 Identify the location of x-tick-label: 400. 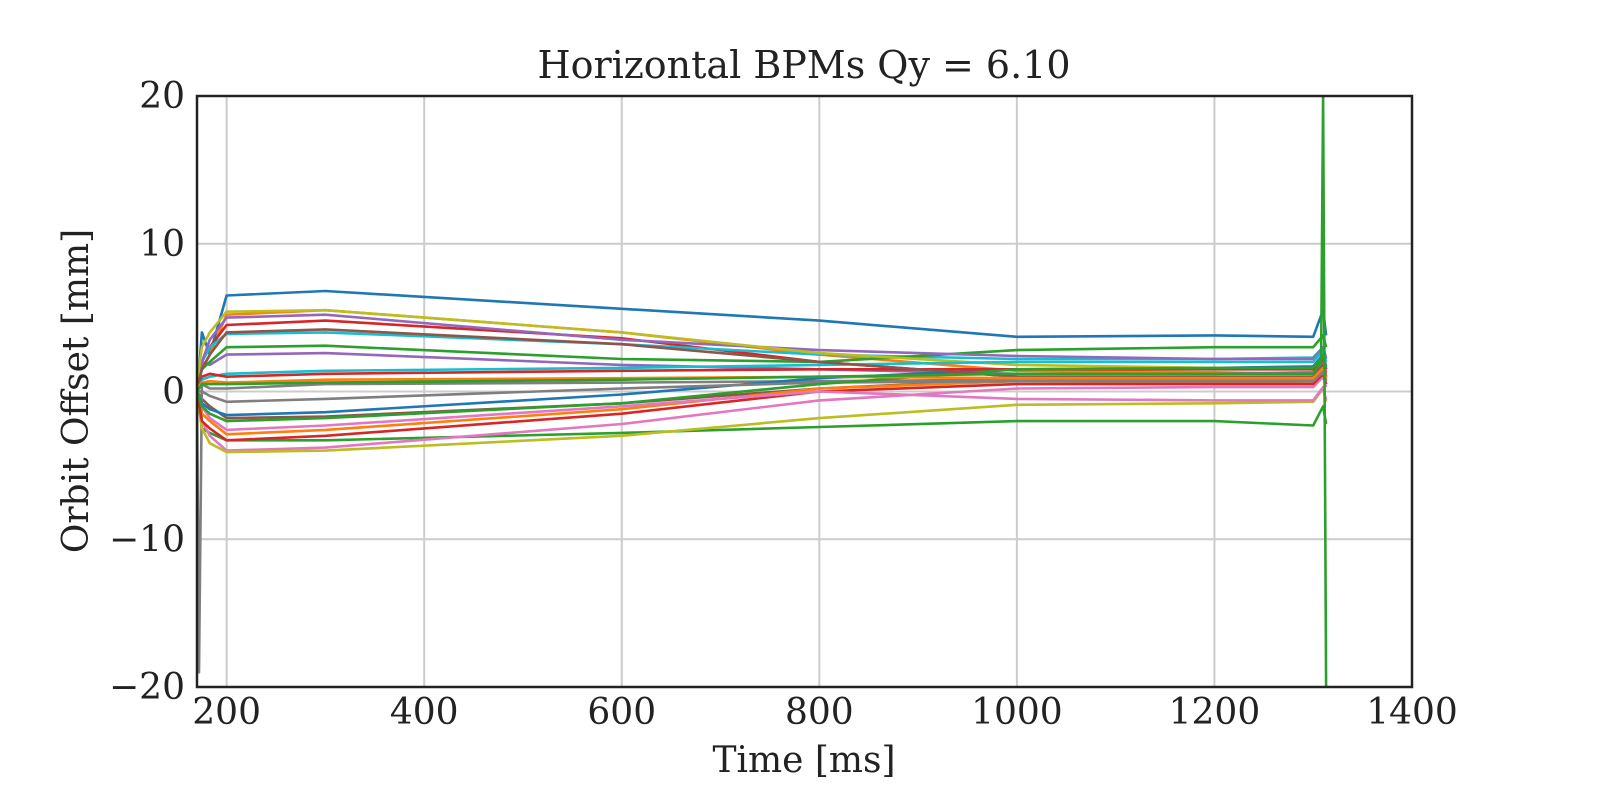
(424, 712).